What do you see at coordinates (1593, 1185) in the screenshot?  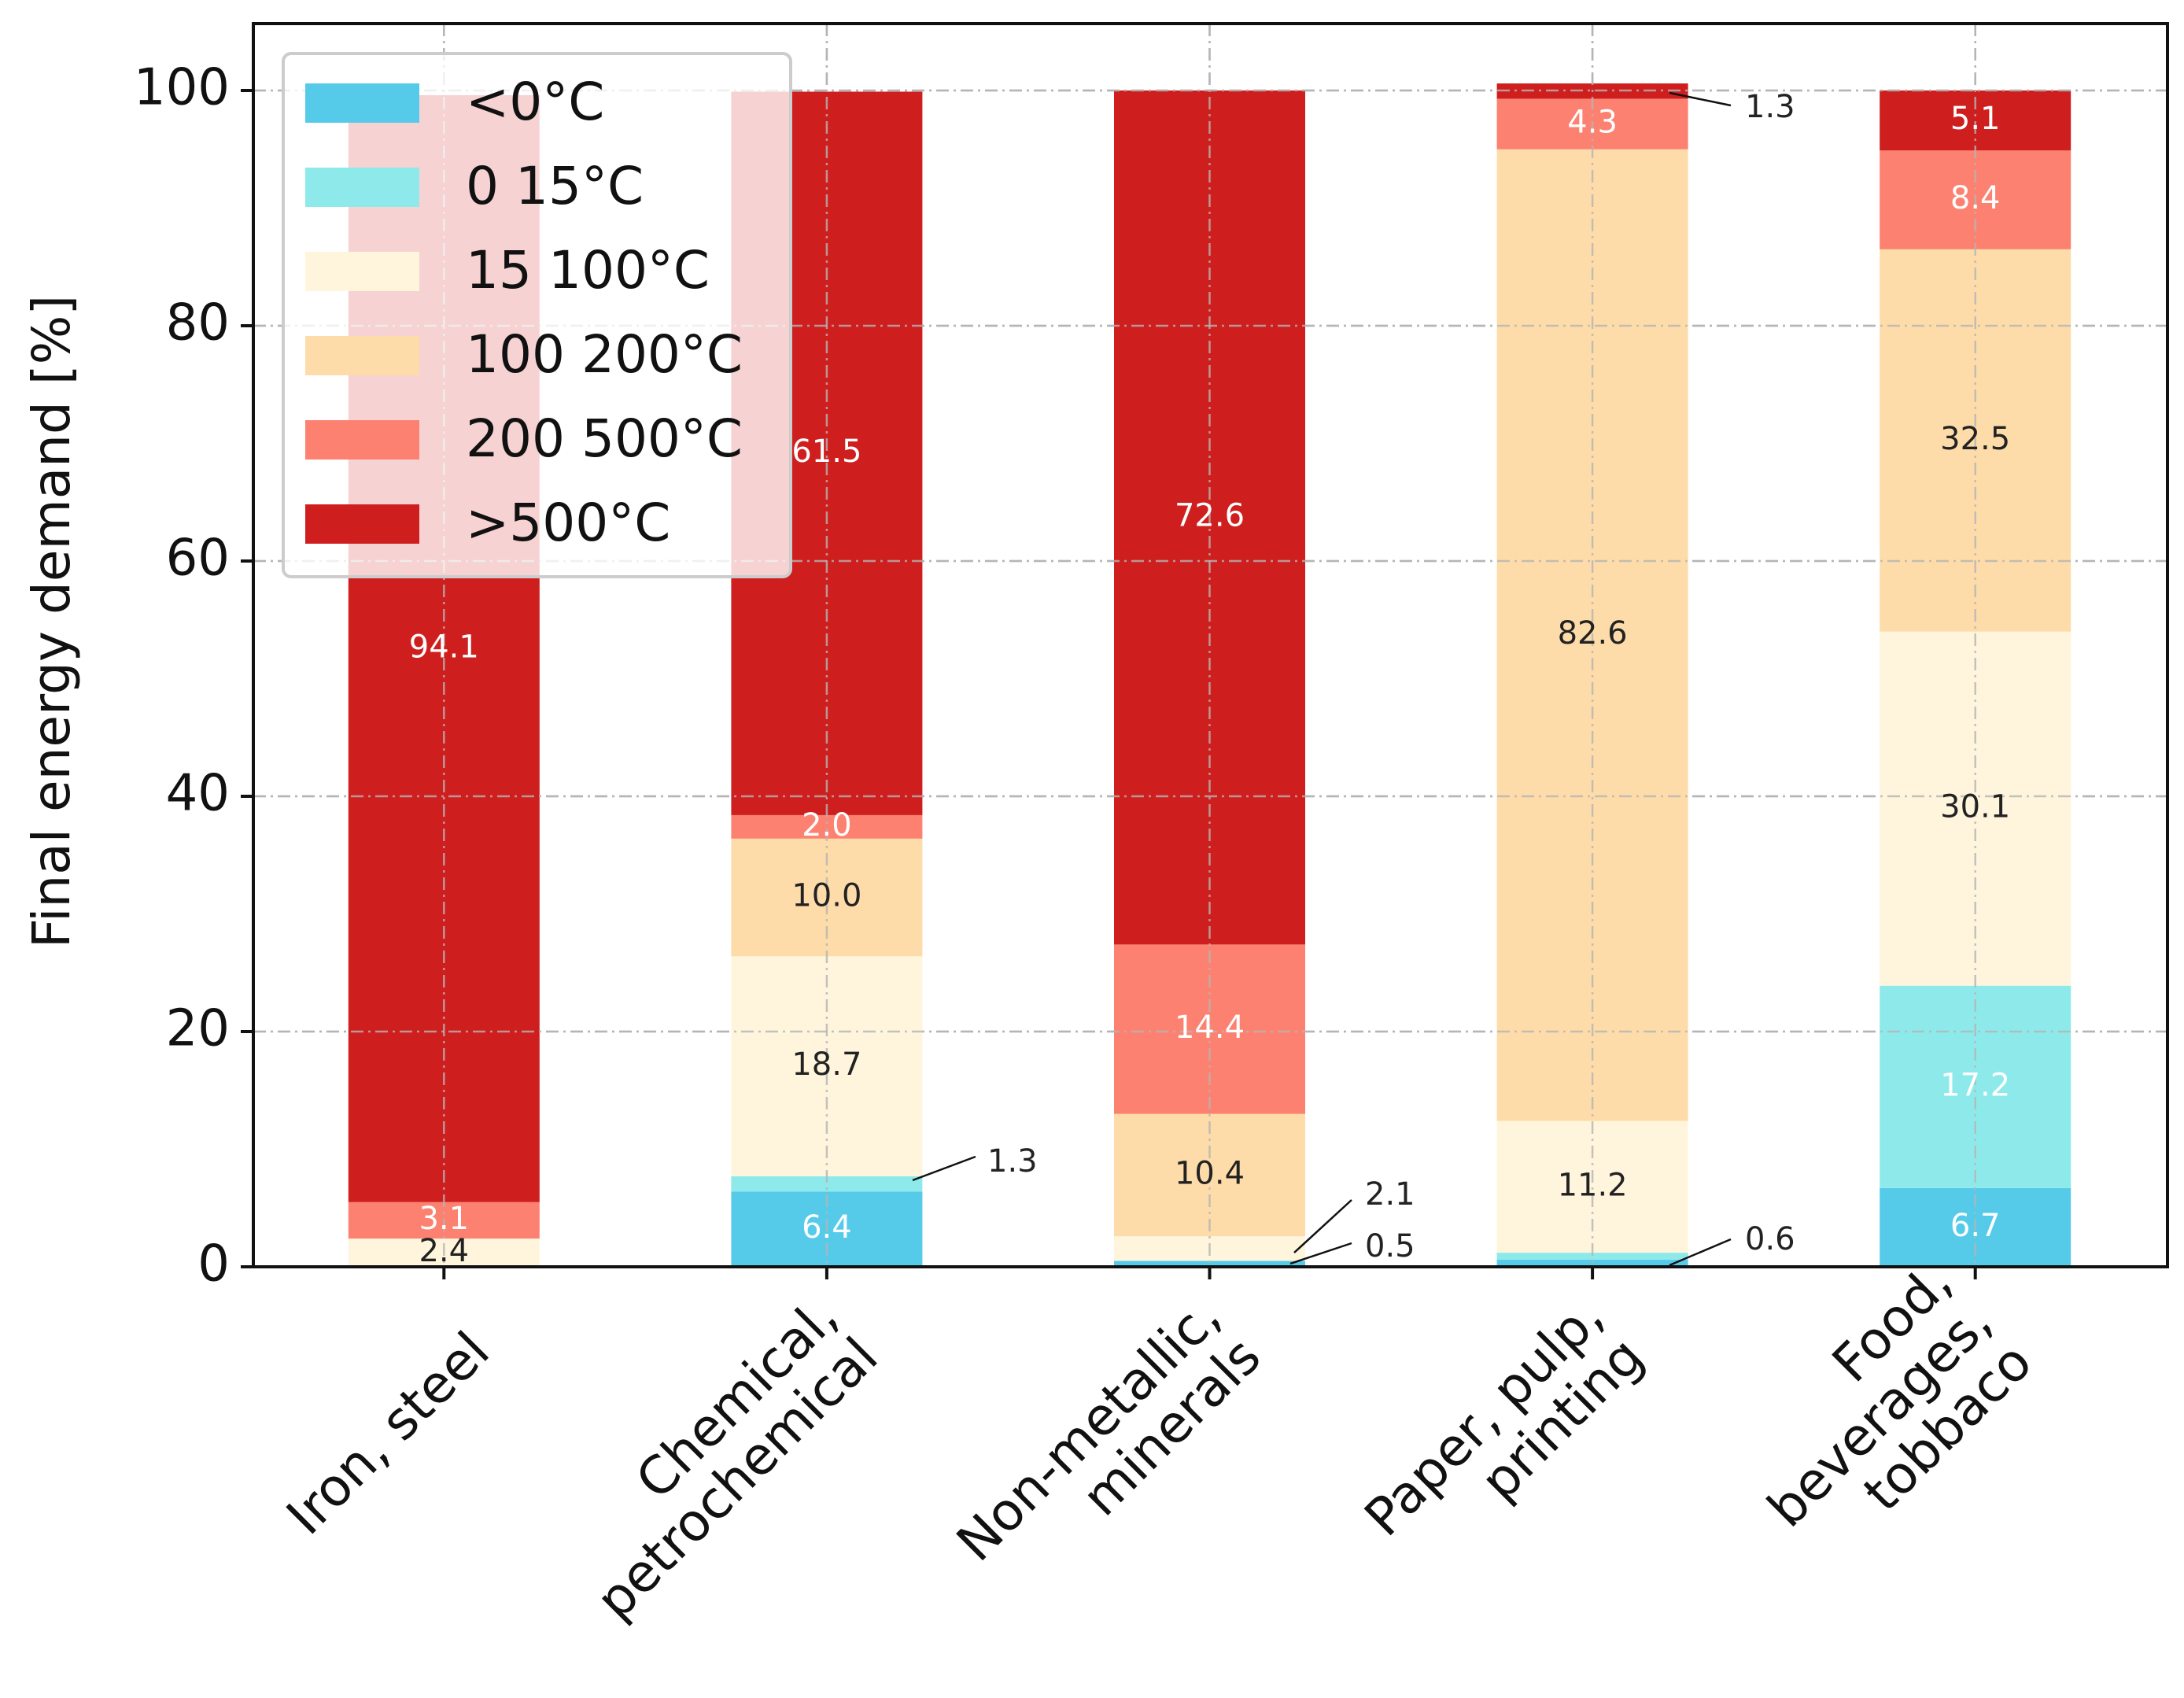 I see `data-label: 11.2` at bounding box center [1593, 1185].